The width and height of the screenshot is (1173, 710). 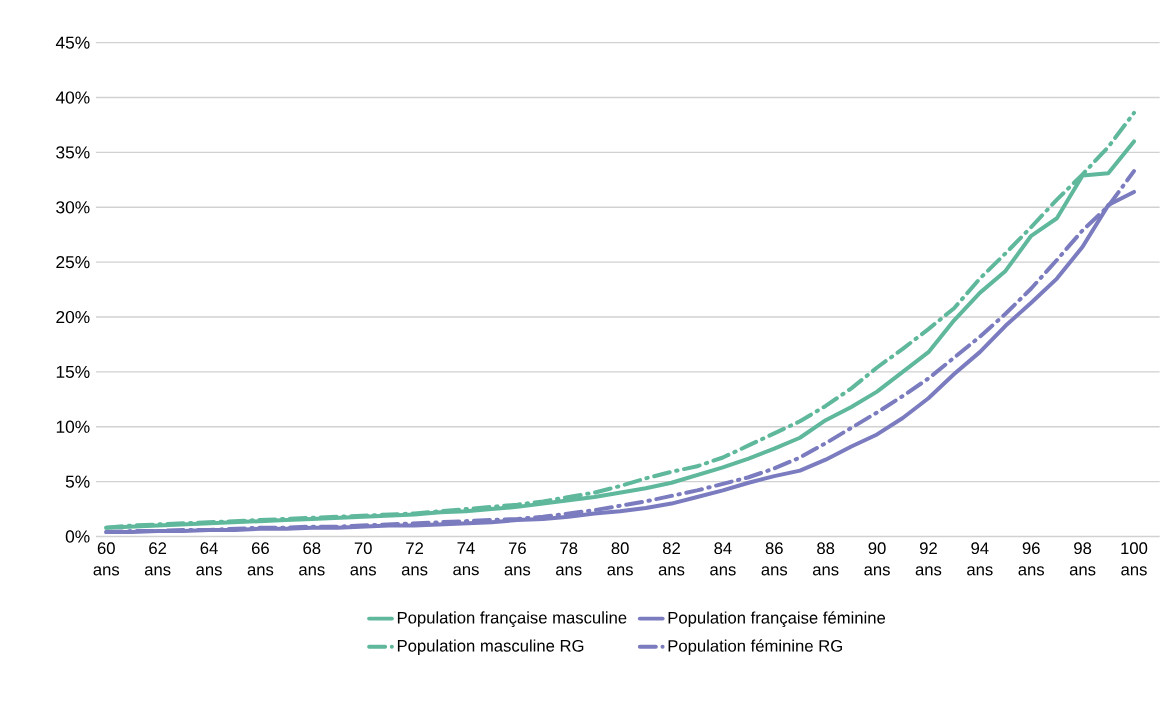 What do you see at coordinates (774, 559) in the screenshot?
I see `x-tick-label: 86 ans` at bounding box center [774, 559].